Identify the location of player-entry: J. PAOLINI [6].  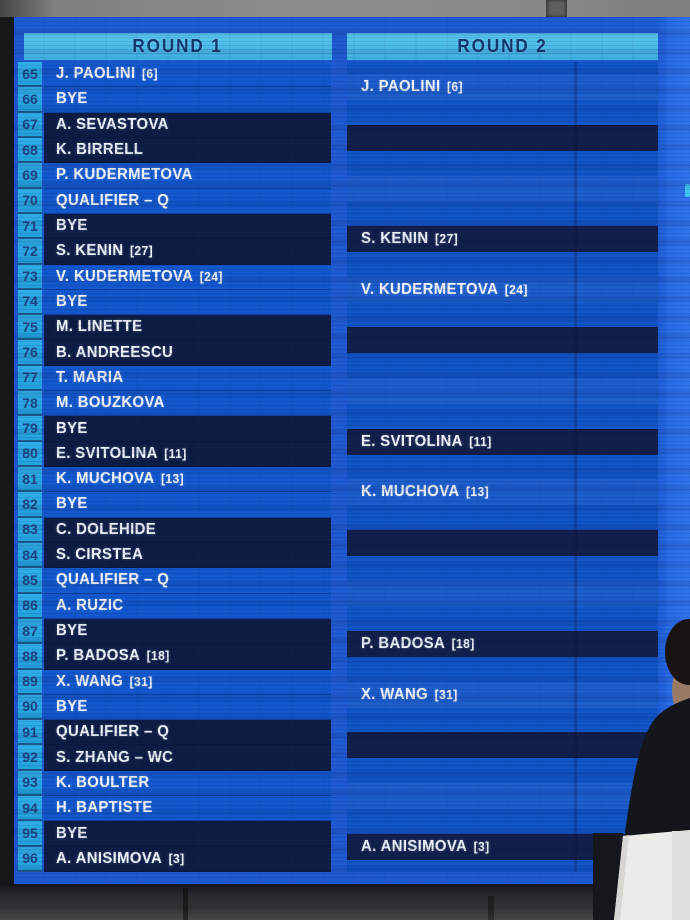
(412, 87).